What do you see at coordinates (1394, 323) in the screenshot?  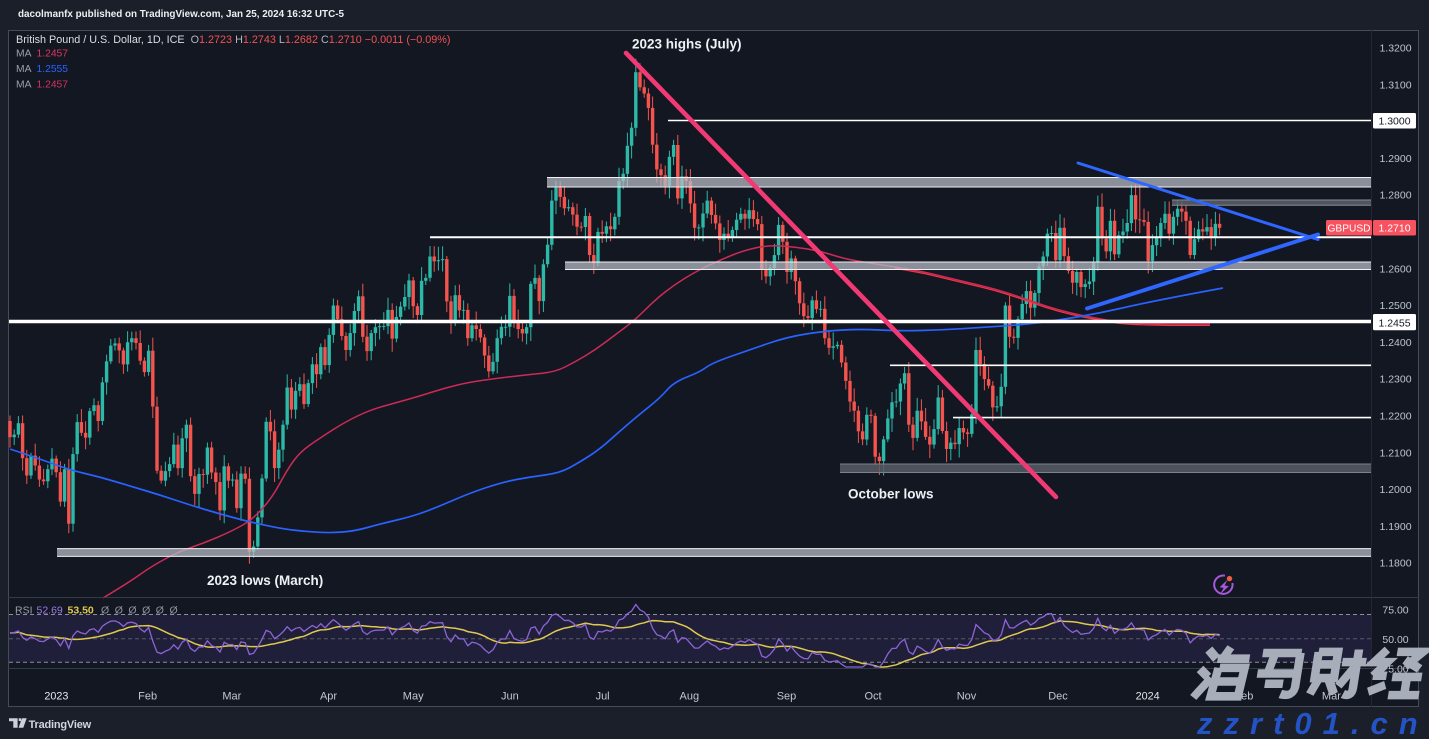 I see `svg-text: 1.2455` at bounding box center [1394, 323].